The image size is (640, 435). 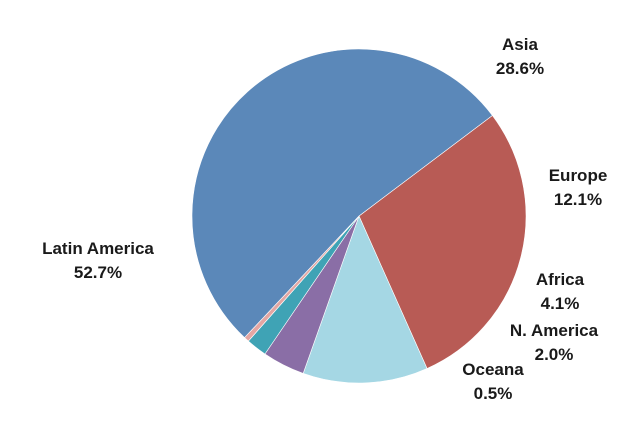 I want to click on label-europe: Europe 12.1%, so click(x=578, y=187).